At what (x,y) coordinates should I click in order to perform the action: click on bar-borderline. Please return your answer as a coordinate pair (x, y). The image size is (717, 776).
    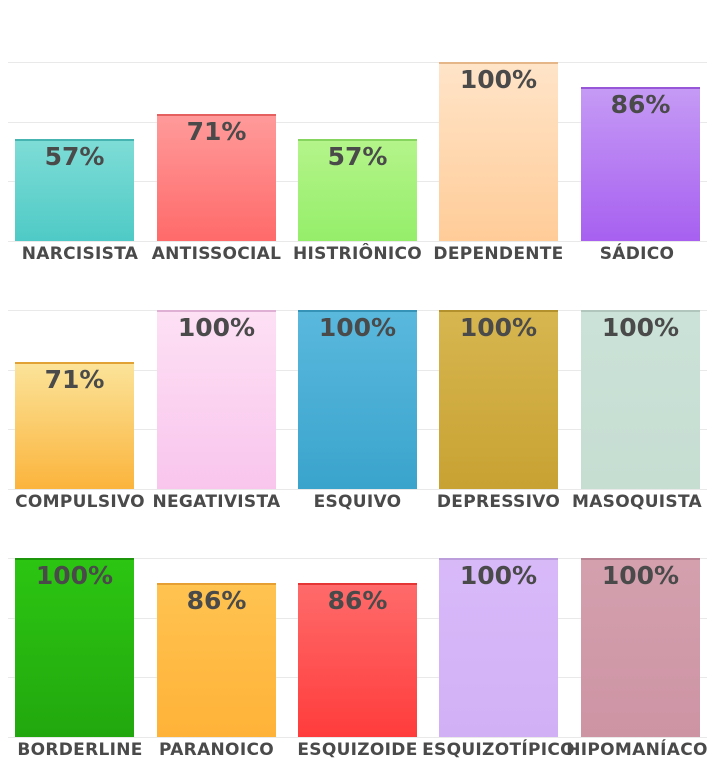
    Looking at the image, I should click on (74, 647).